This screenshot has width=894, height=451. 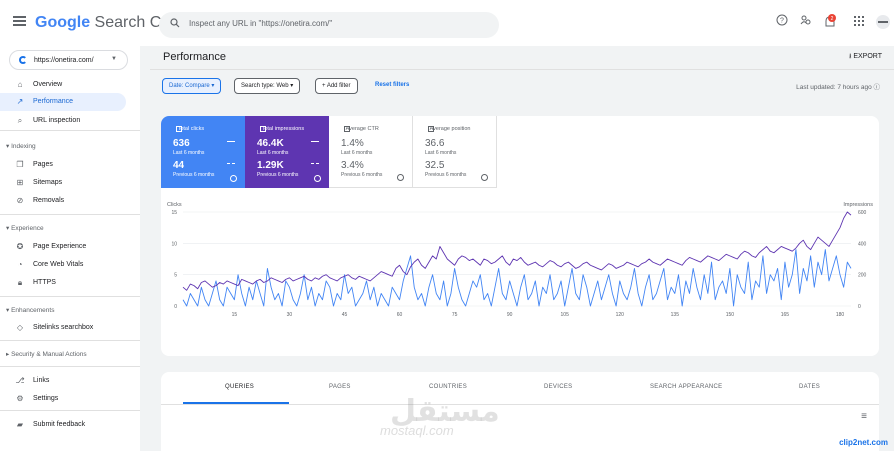 What do you see at coordinates (558, 387) in the screenshot?
I see `tab-devices: DEVICES` at bounding box center [558, 387].